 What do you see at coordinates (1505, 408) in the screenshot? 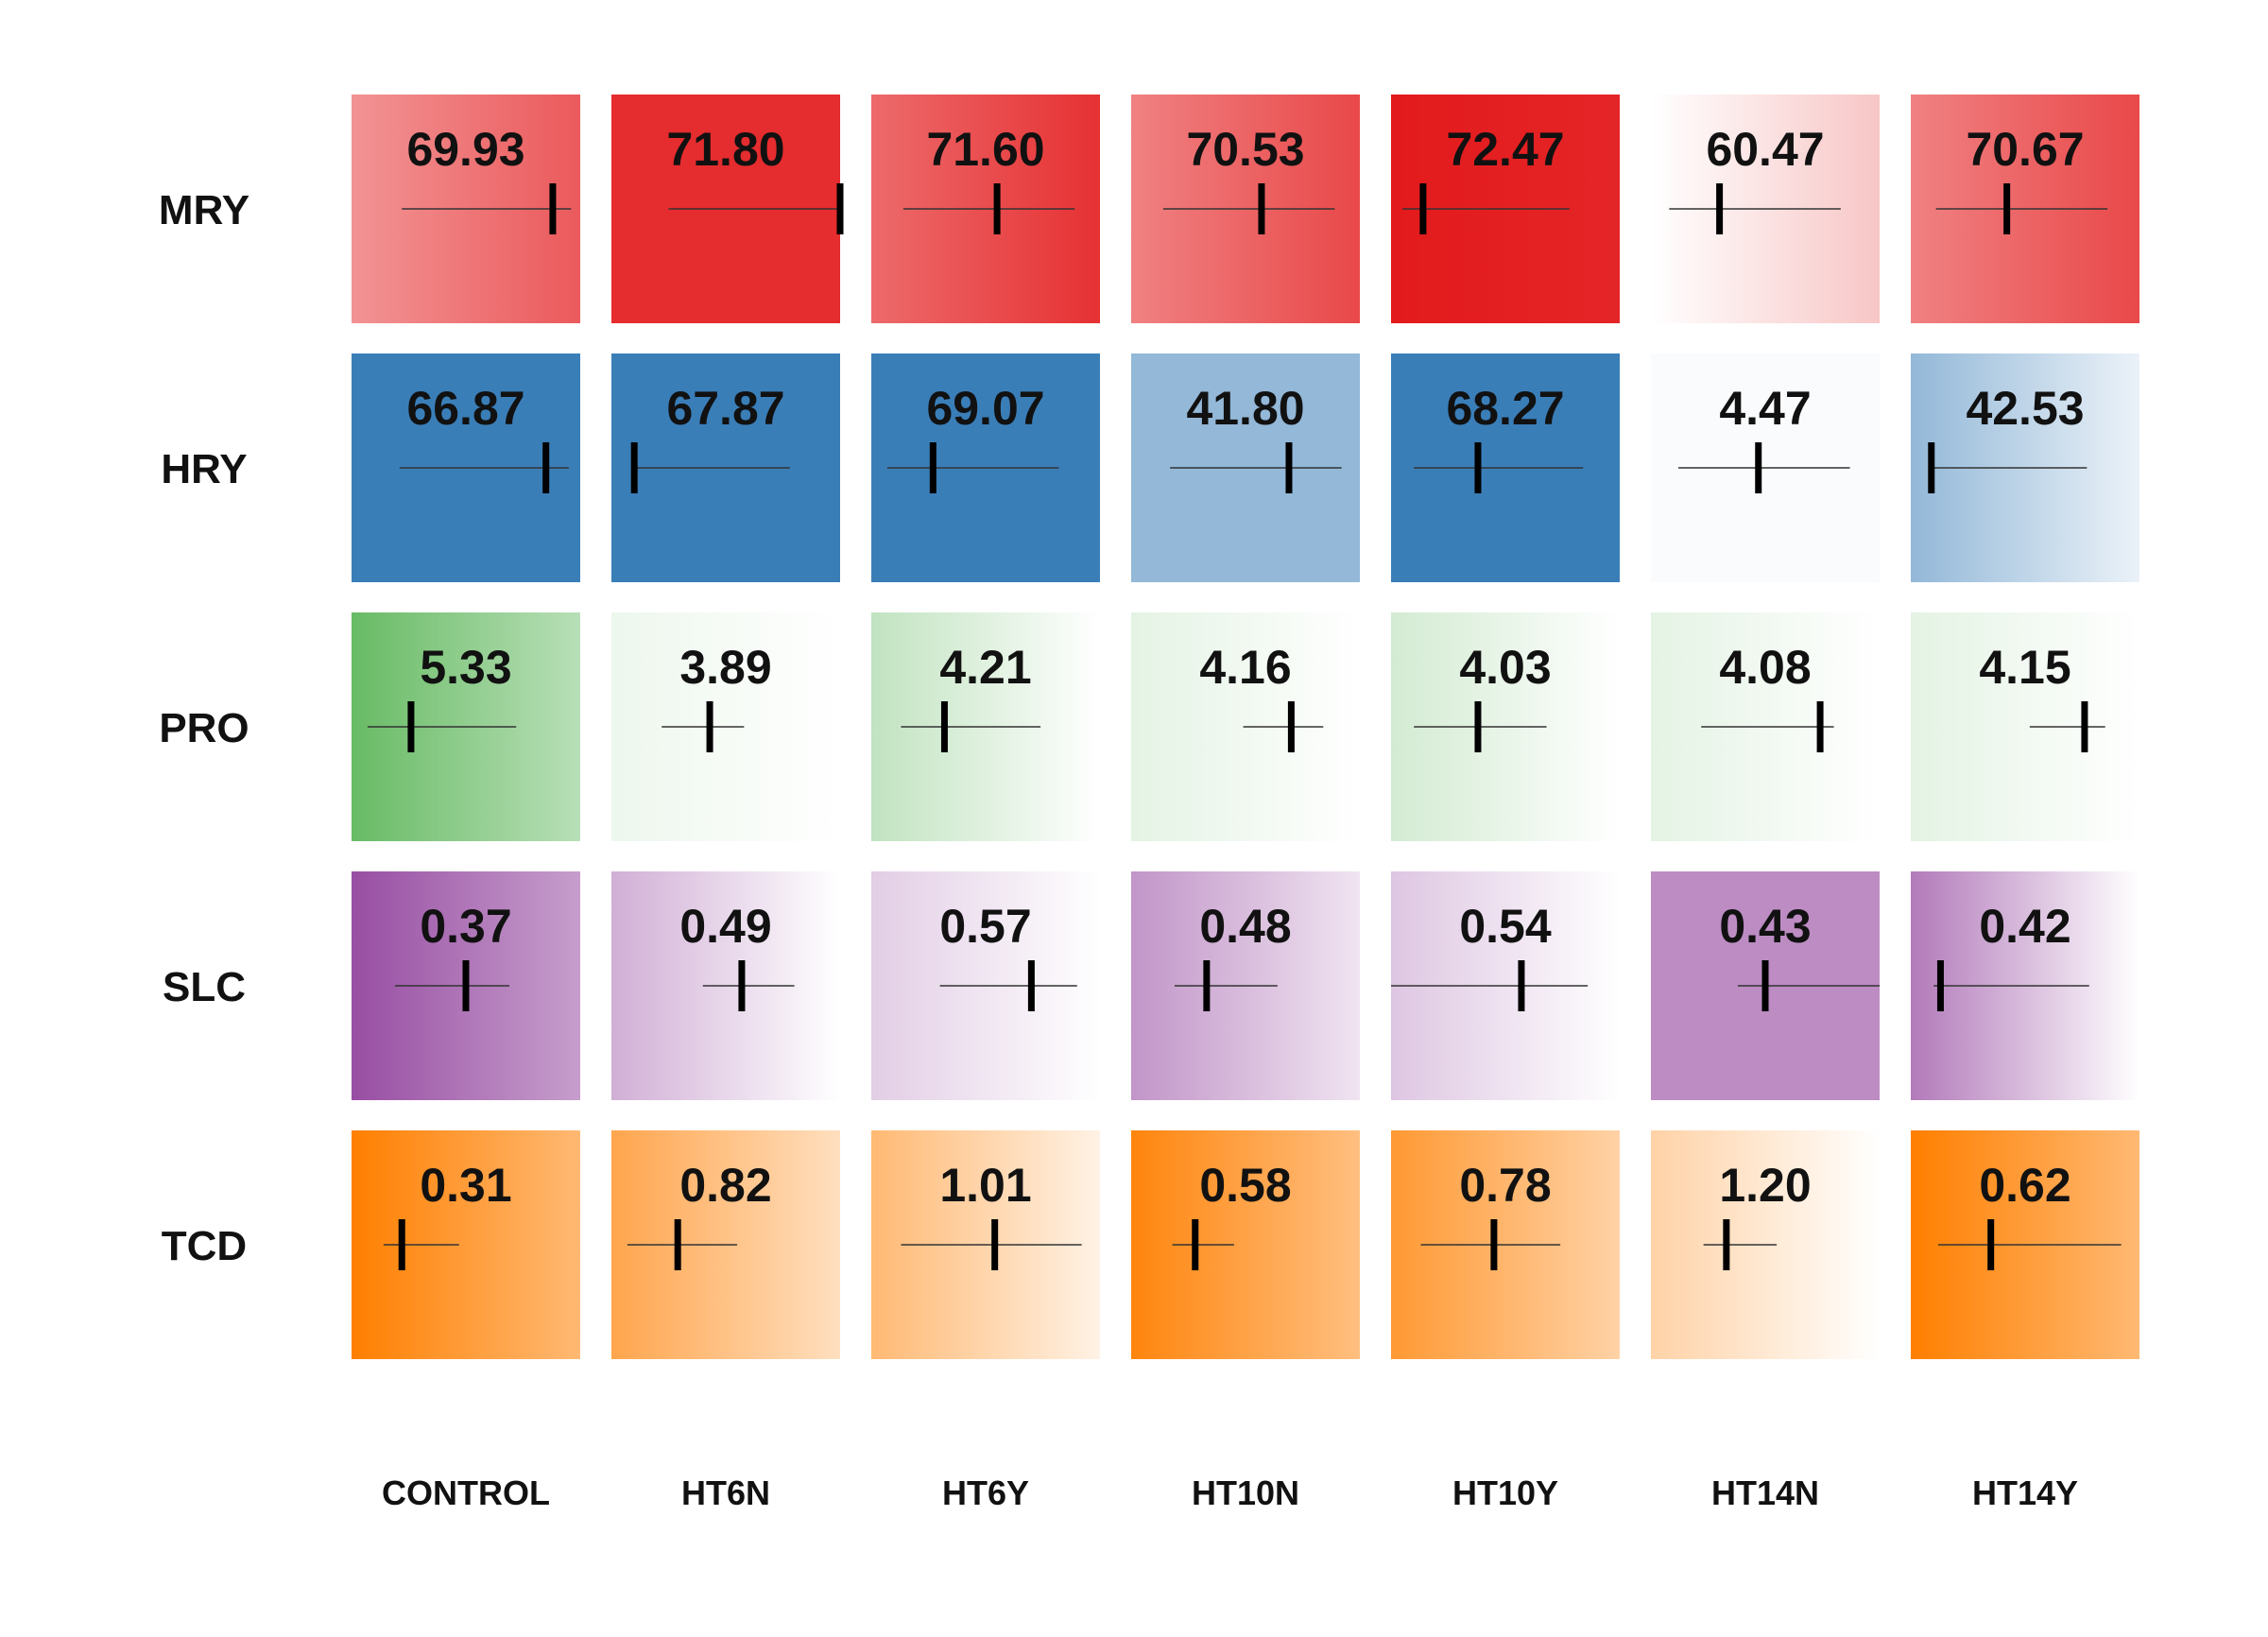
I see `cell-value: 68.27` at bounding box center [1505, 408].